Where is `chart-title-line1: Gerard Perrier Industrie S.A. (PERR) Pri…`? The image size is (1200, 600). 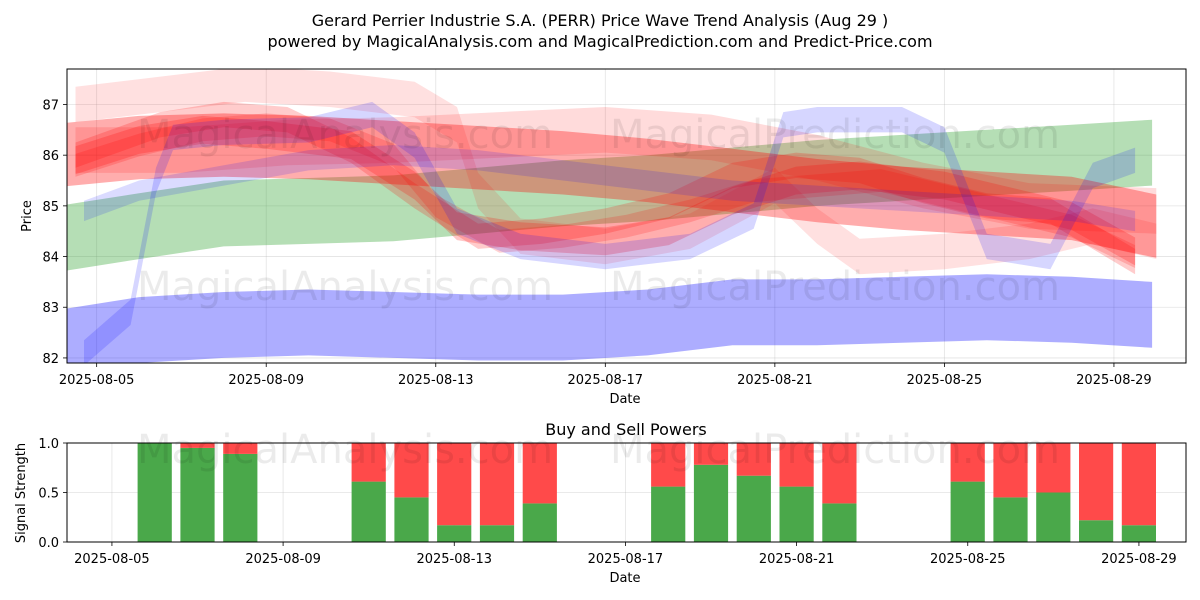
chart-title-line1: Gerard Perrier Industrie S.A. (PERR) Pri… is located at coordinates (600, 20).